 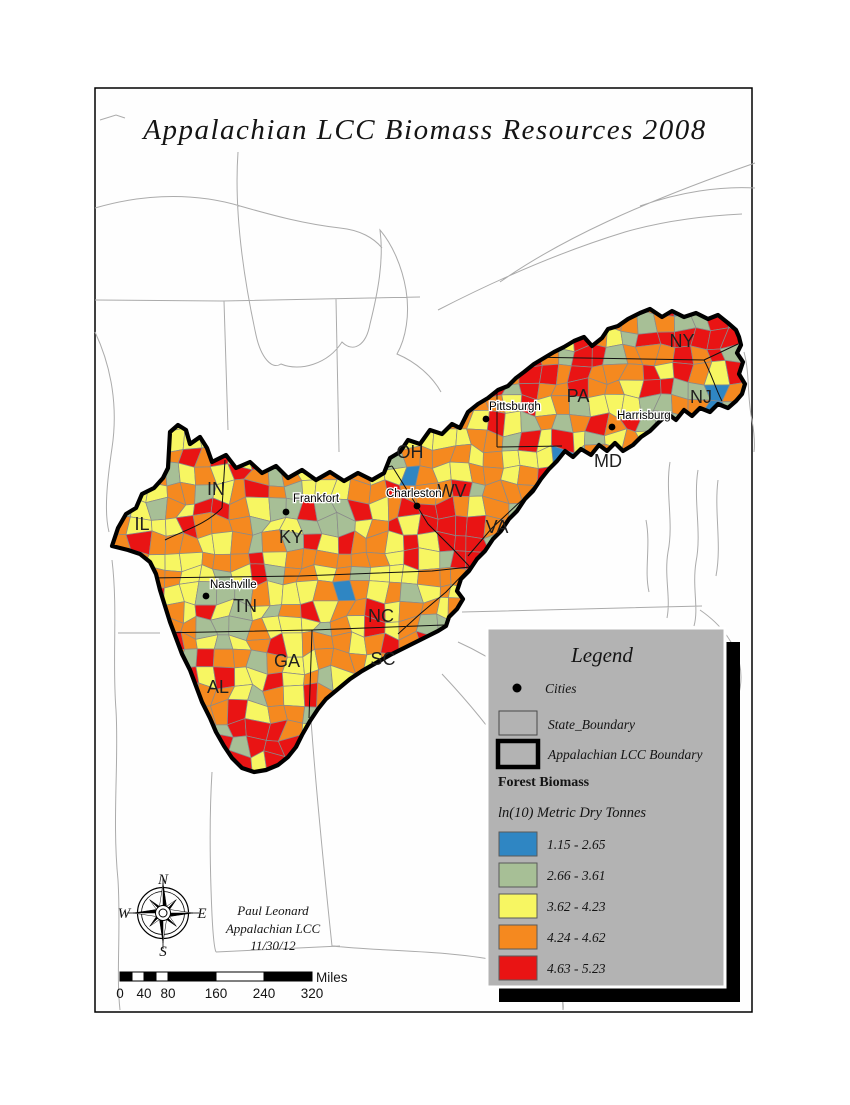 What do you see at coordinates (681, 341) in the screenshot?
I see `state-label-NY: NY` at bounding box center [681, 341].